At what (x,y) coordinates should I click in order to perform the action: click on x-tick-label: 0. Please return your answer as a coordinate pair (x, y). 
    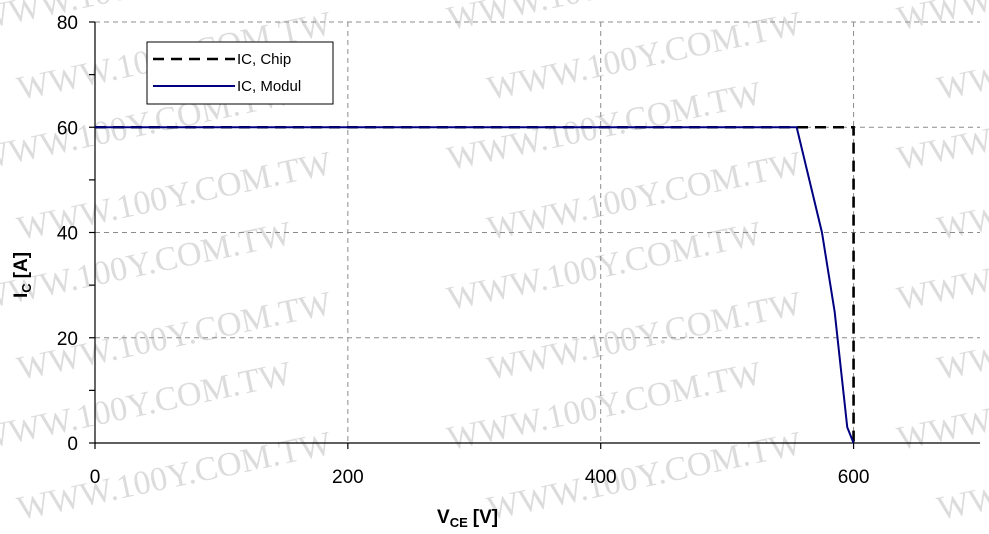
    Looking at the image, I should click on (95, 477).